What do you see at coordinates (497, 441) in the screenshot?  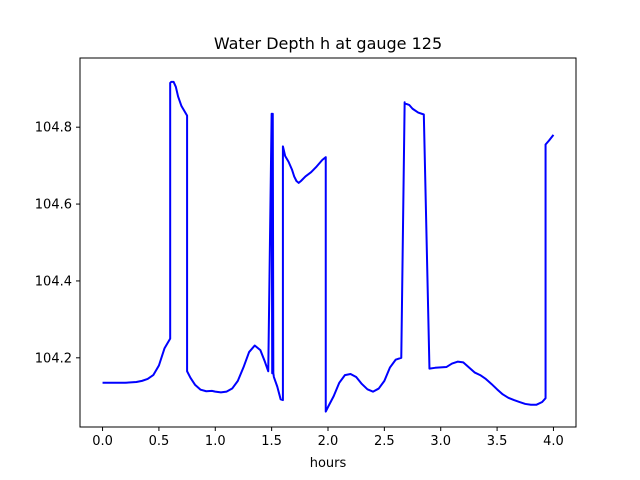 I see `x-tick-label: 3.5` at bounding box center [497, 441].